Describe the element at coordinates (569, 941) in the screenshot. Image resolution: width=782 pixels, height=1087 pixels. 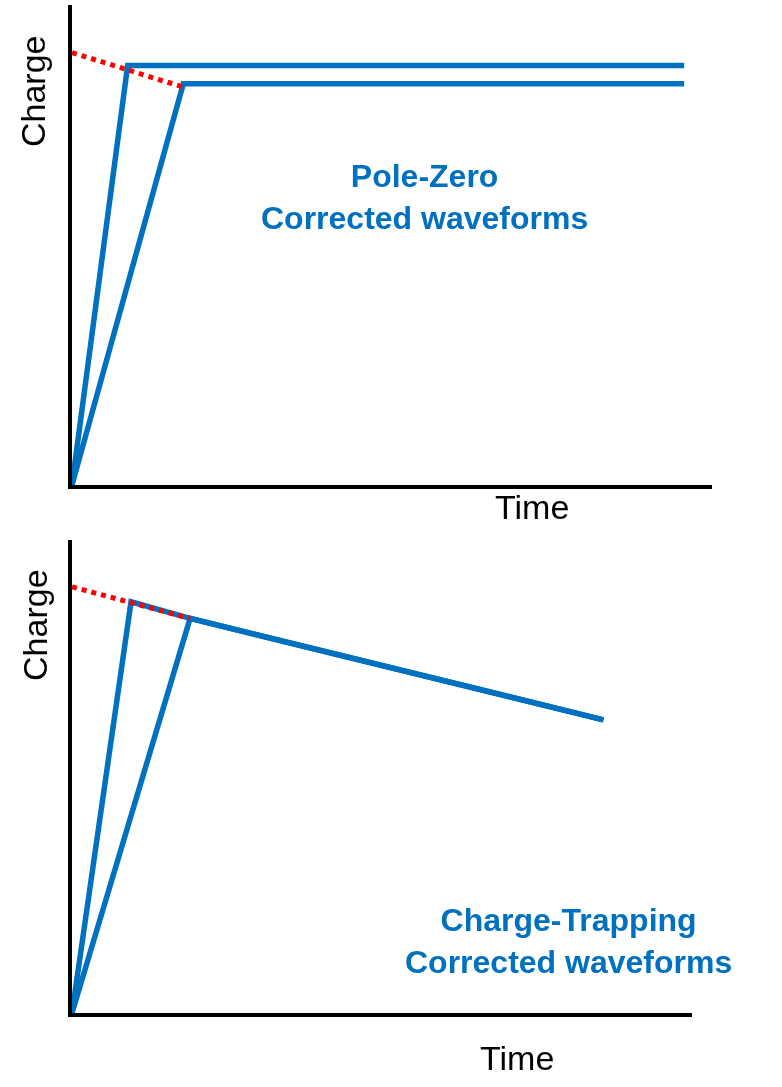
I see `annotation: Charge-Trapping Corrected waveforms` at that location.